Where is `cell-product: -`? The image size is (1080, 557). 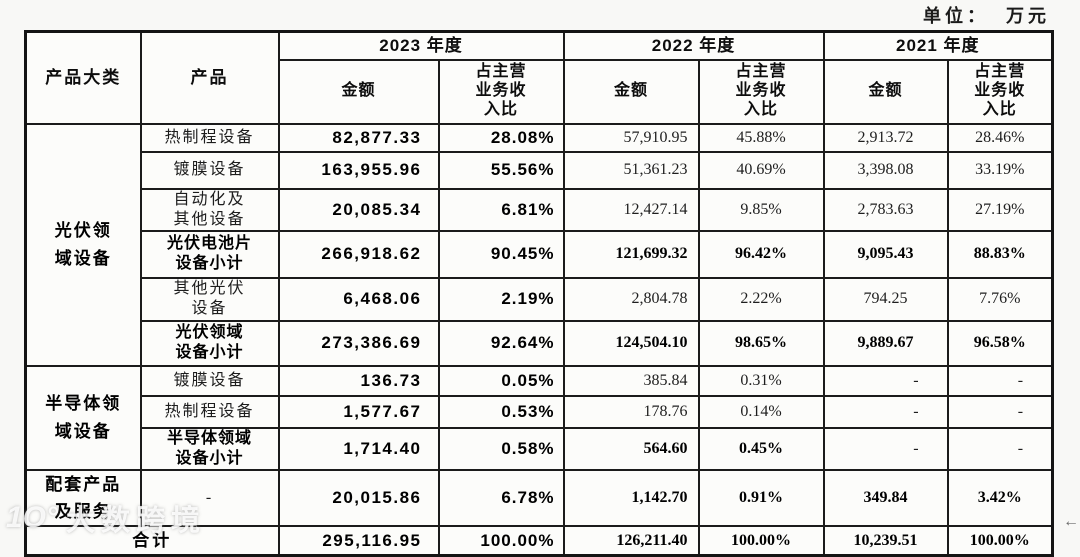 cell-product: - is located at coordinates (209, 497).